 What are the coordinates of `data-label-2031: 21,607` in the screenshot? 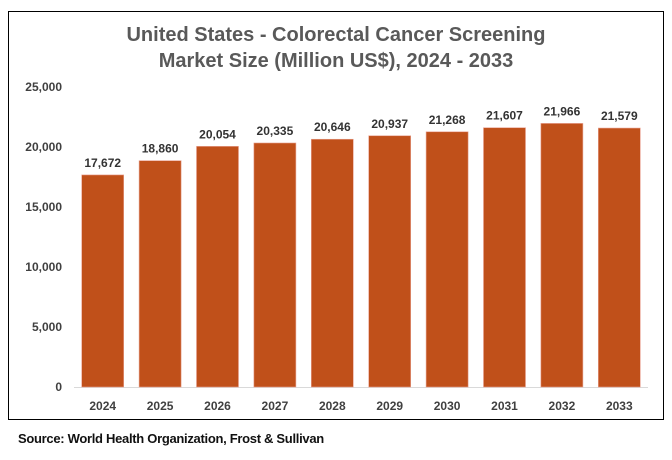 It's located at (504, 116).